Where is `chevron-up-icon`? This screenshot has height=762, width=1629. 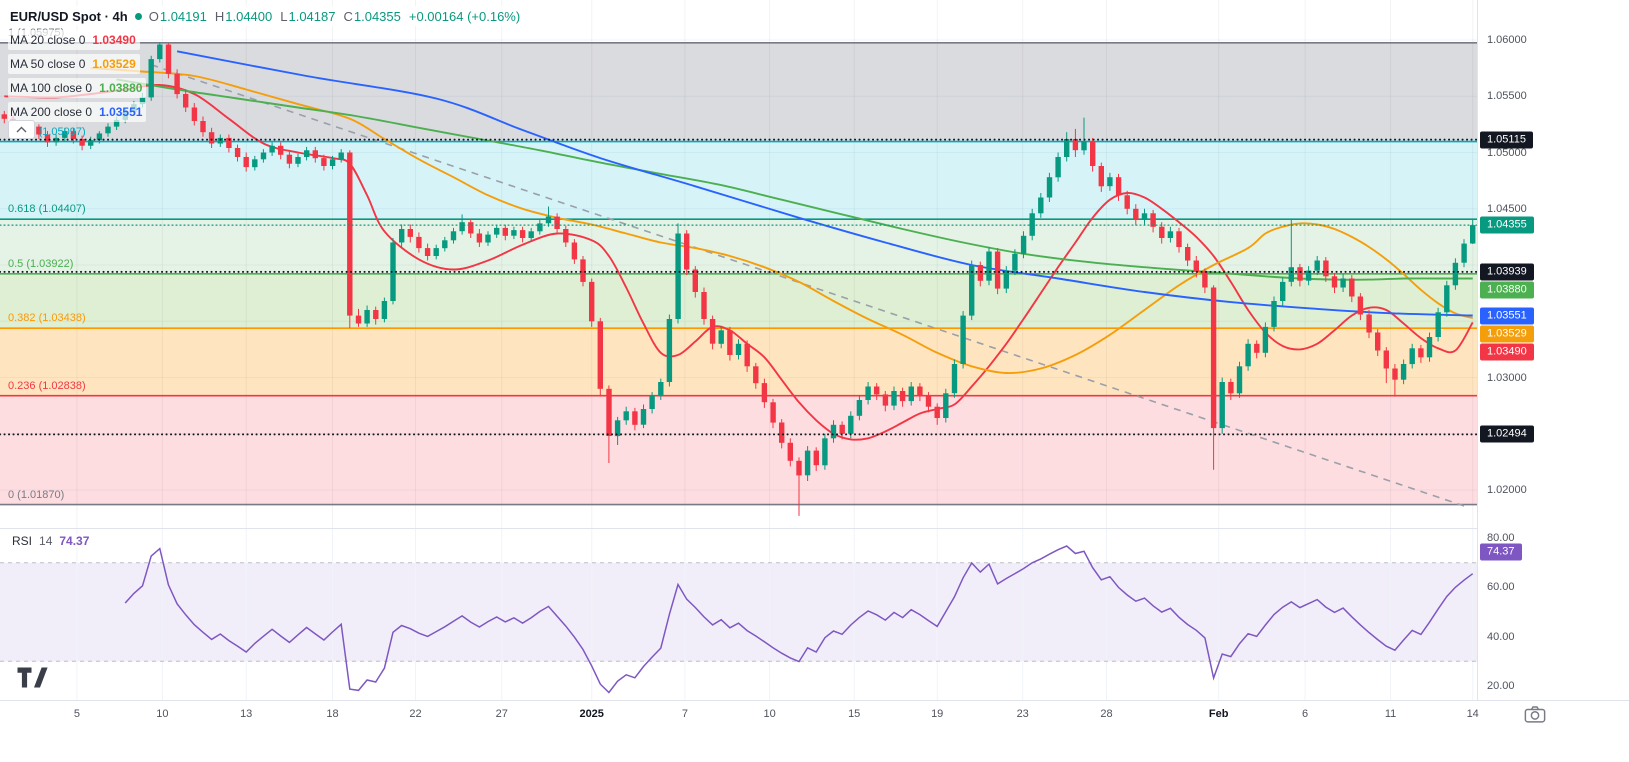
chevron-up-icon is located at coordinates (21, 129).